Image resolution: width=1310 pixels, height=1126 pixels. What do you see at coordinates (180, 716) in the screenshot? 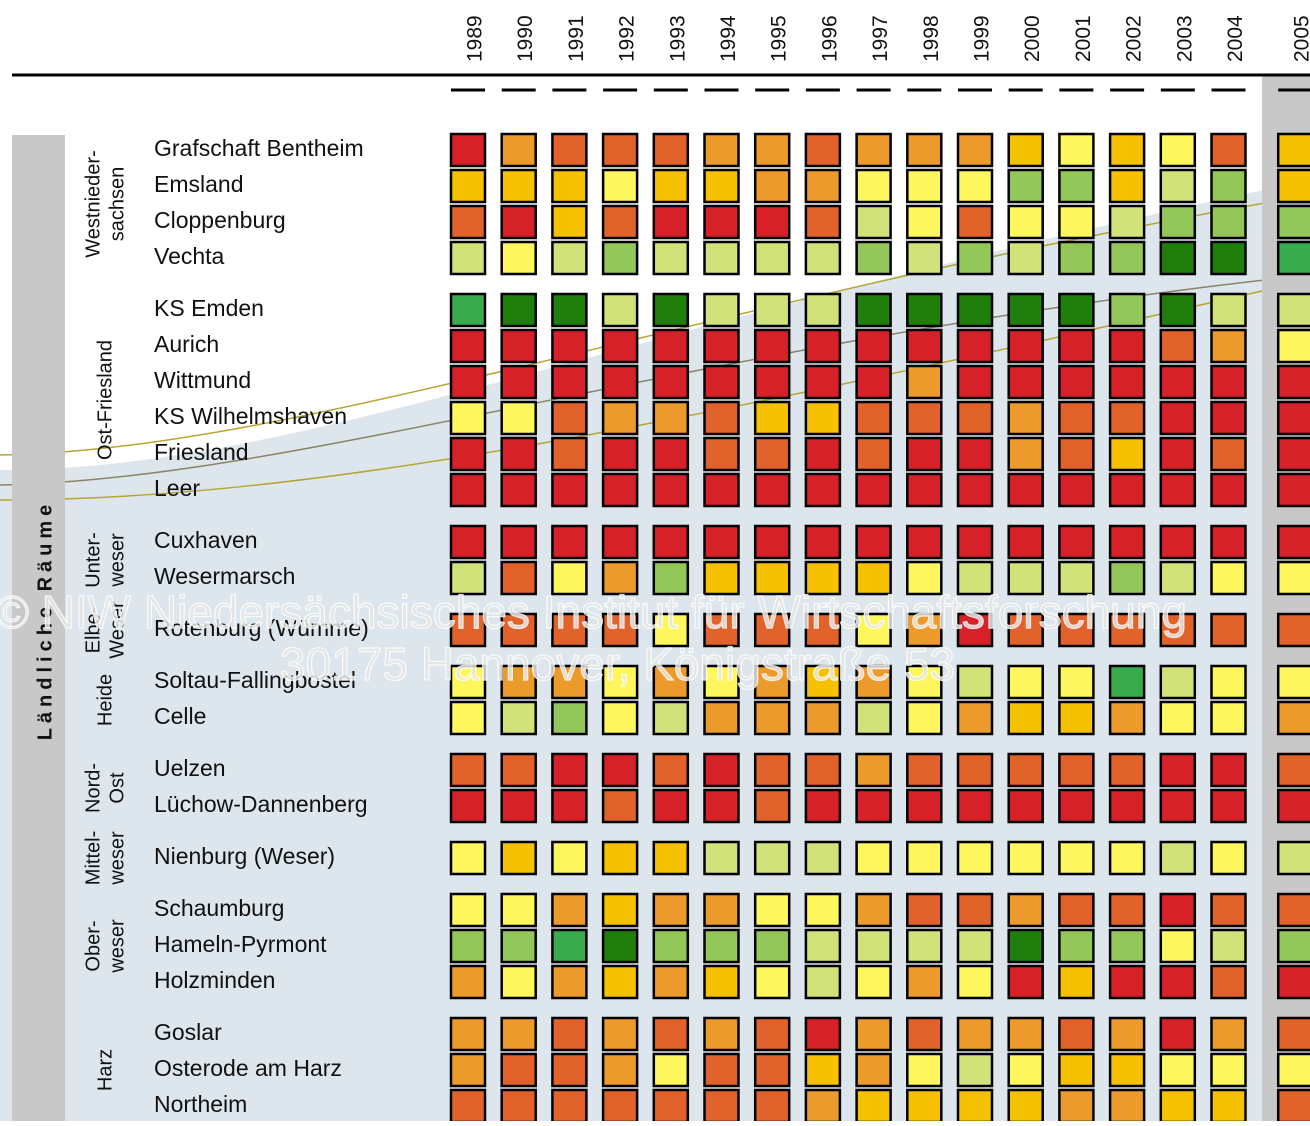
I see `row-label: Celle` at bounding box center [180, 716].